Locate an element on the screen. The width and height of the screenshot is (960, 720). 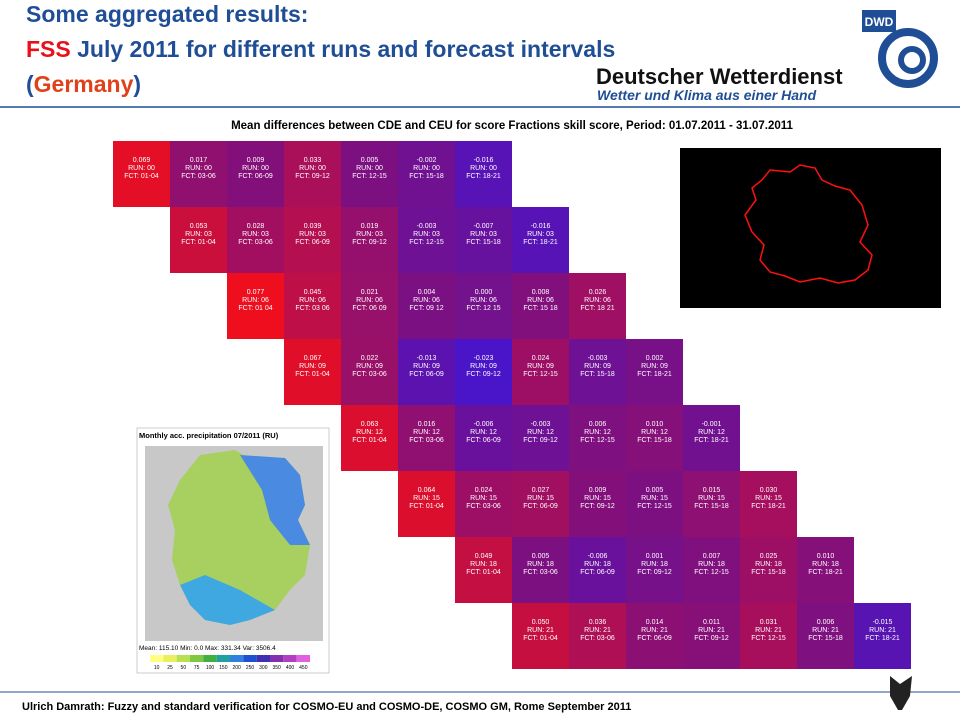
cell-value: -0.002 is located at coordinates (427, 160).